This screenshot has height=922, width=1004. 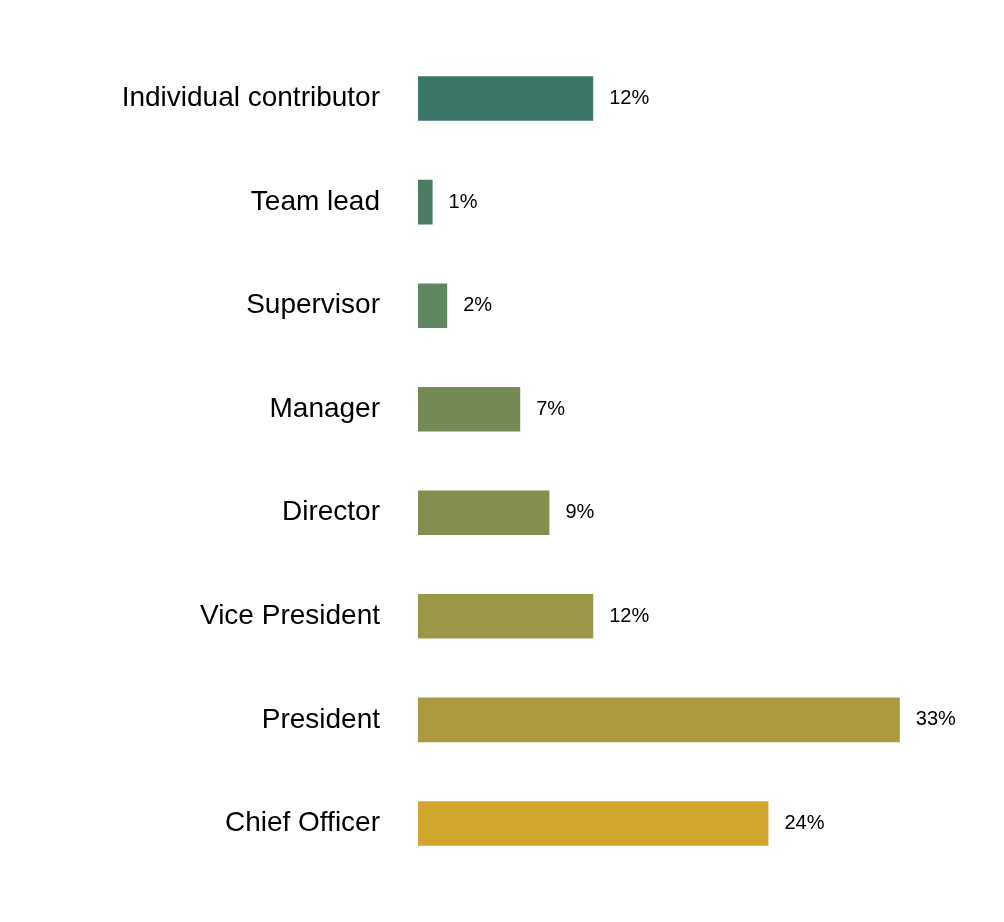 What do you see at coordinates (330, 511) in the screenshot?
I see `y-tick-label: Director` at bounding box center [330, 511].